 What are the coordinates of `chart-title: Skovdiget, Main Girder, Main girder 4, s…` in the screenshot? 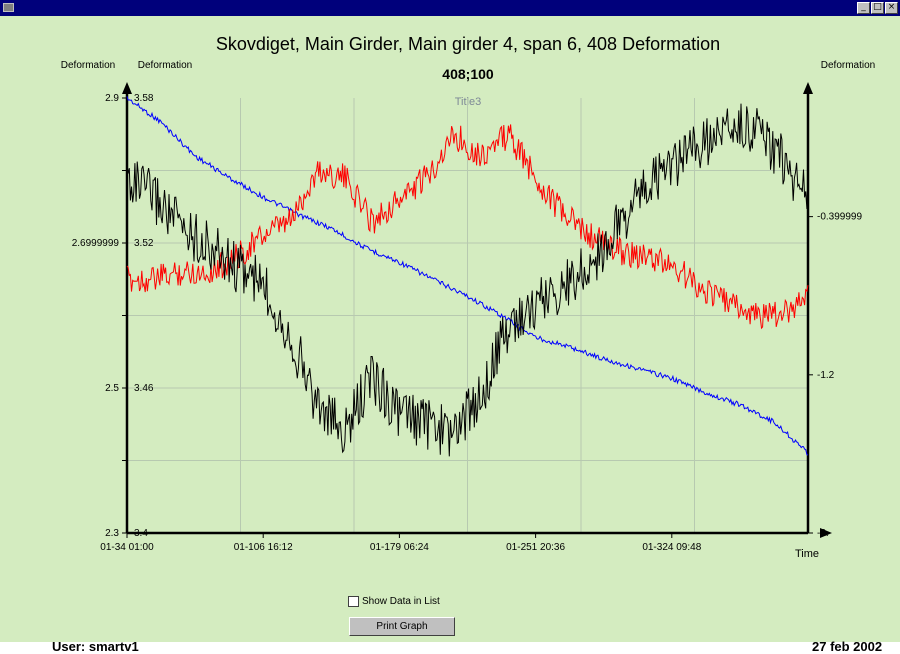 It's located at (468, 44).